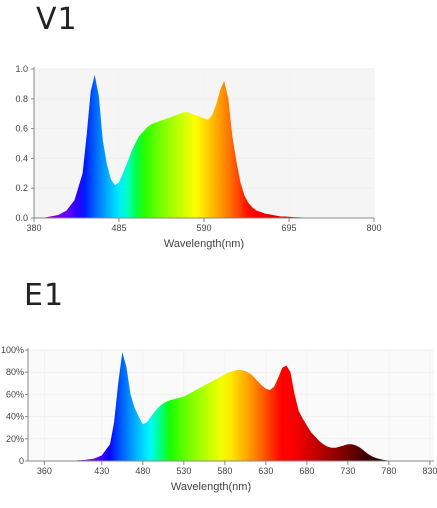 This screenshot has height=508, width=437. What do you see at coordinates (373, 228) in the screenshot?
I see `v1-x-tick-label: 800` at bounding box center [373, 228].